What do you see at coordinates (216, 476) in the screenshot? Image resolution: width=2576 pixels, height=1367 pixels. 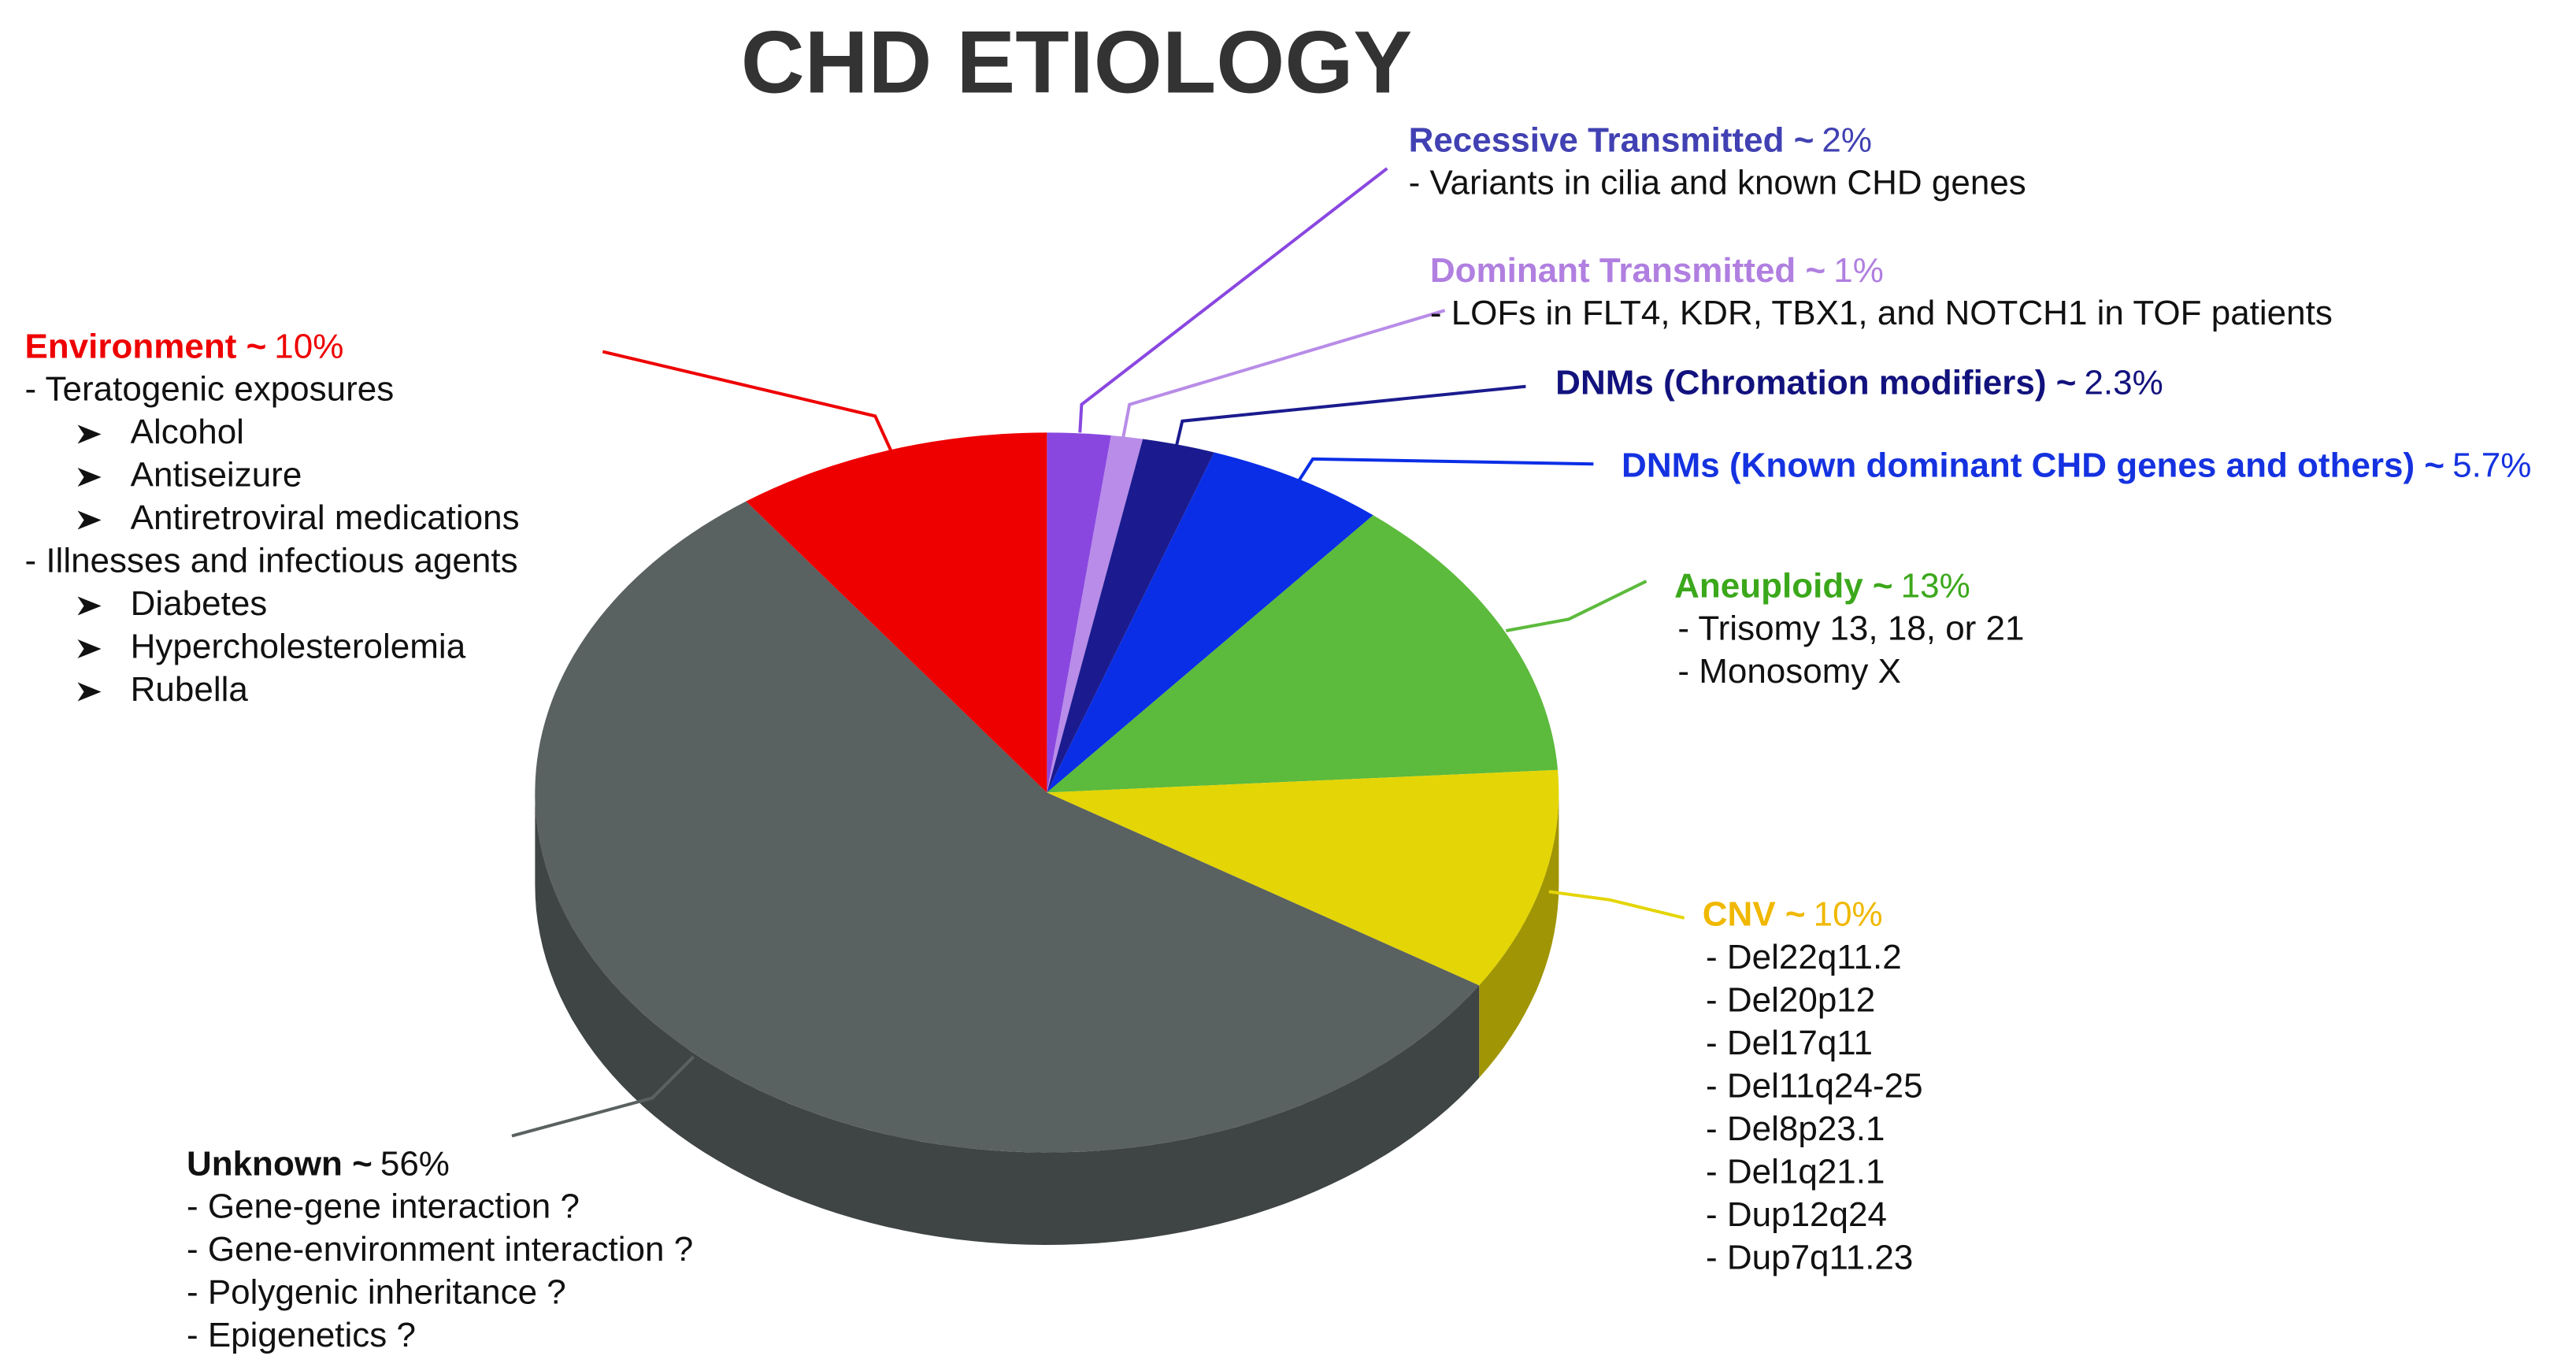 I see `detail-item: Antiseizure` at bounding box center [216, 476].